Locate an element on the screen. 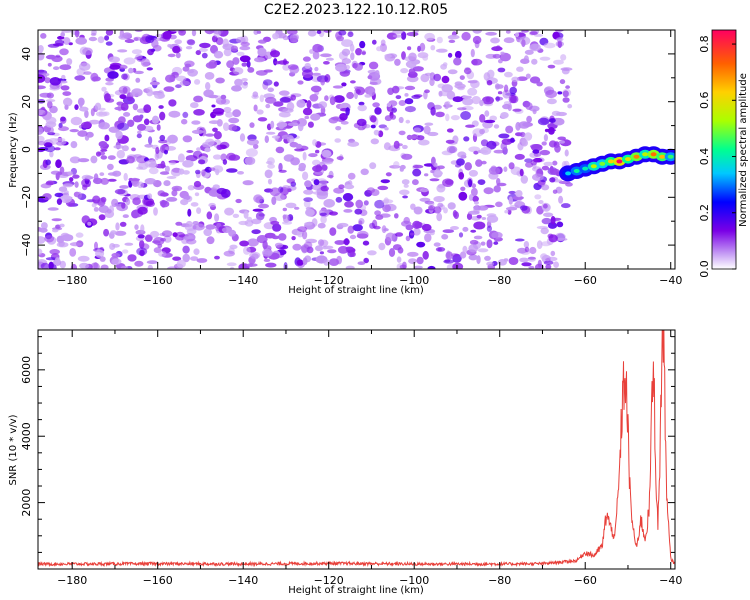  colorbar-tick-label: 0.4 is located at coordinates (704, 157).